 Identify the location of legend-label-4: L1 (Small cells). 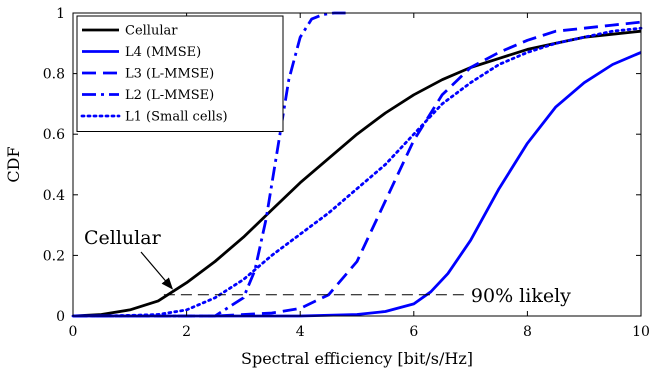
(176, 117).